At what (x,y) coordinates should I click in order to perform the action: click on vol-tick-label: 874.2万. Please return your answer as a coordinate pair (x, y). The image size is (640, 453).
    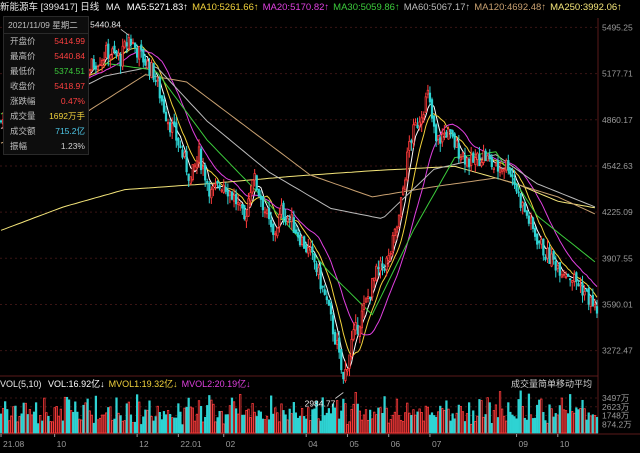
    Looking at the image, I should click on (617, 424).